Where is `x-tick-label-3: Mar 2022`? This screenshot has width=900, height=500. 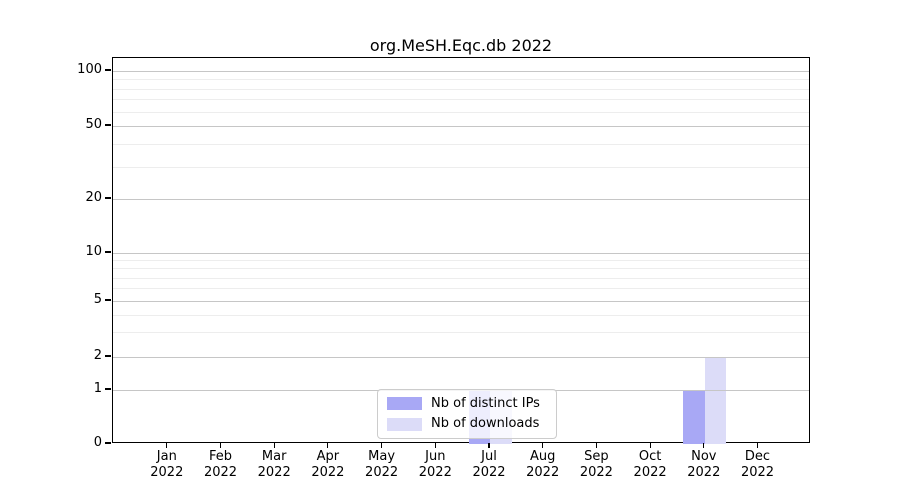 x-tick-label-3: Mar 2022 is located at coordinates (274, 464).